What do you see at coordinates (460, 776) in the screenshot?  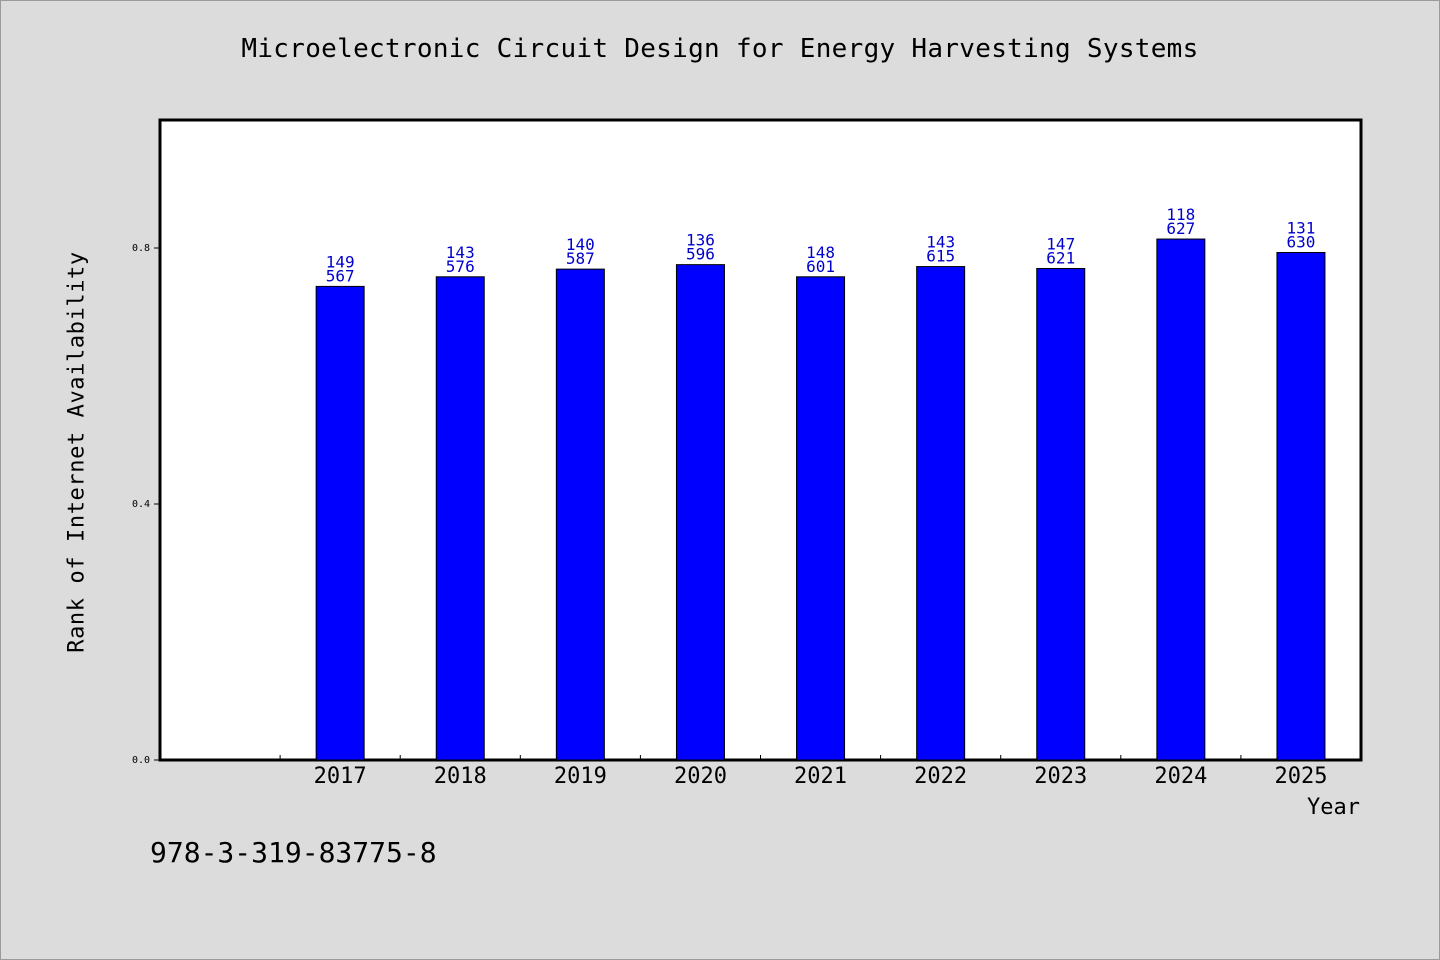 I see `x-tick-label: 2018` at bounding box center [460, 776].